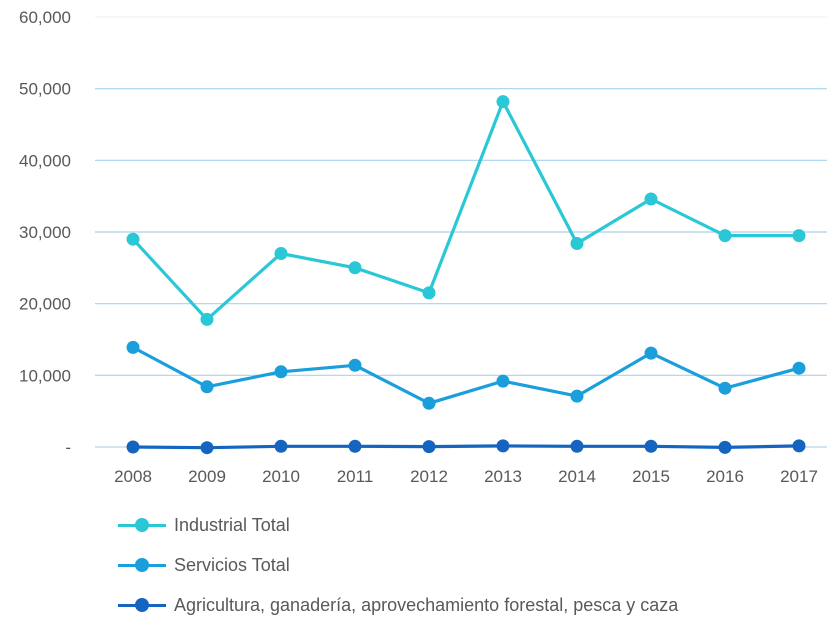 The image size is (827, 625). I want to click on x-tick-label: 2014, so click(577, 476).